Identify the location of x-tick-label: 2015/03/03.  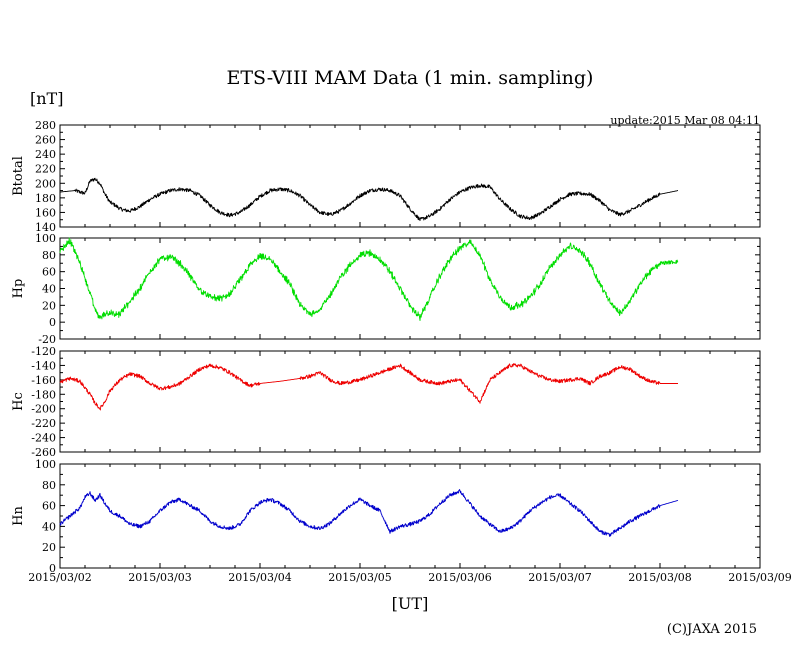
(159, 577).